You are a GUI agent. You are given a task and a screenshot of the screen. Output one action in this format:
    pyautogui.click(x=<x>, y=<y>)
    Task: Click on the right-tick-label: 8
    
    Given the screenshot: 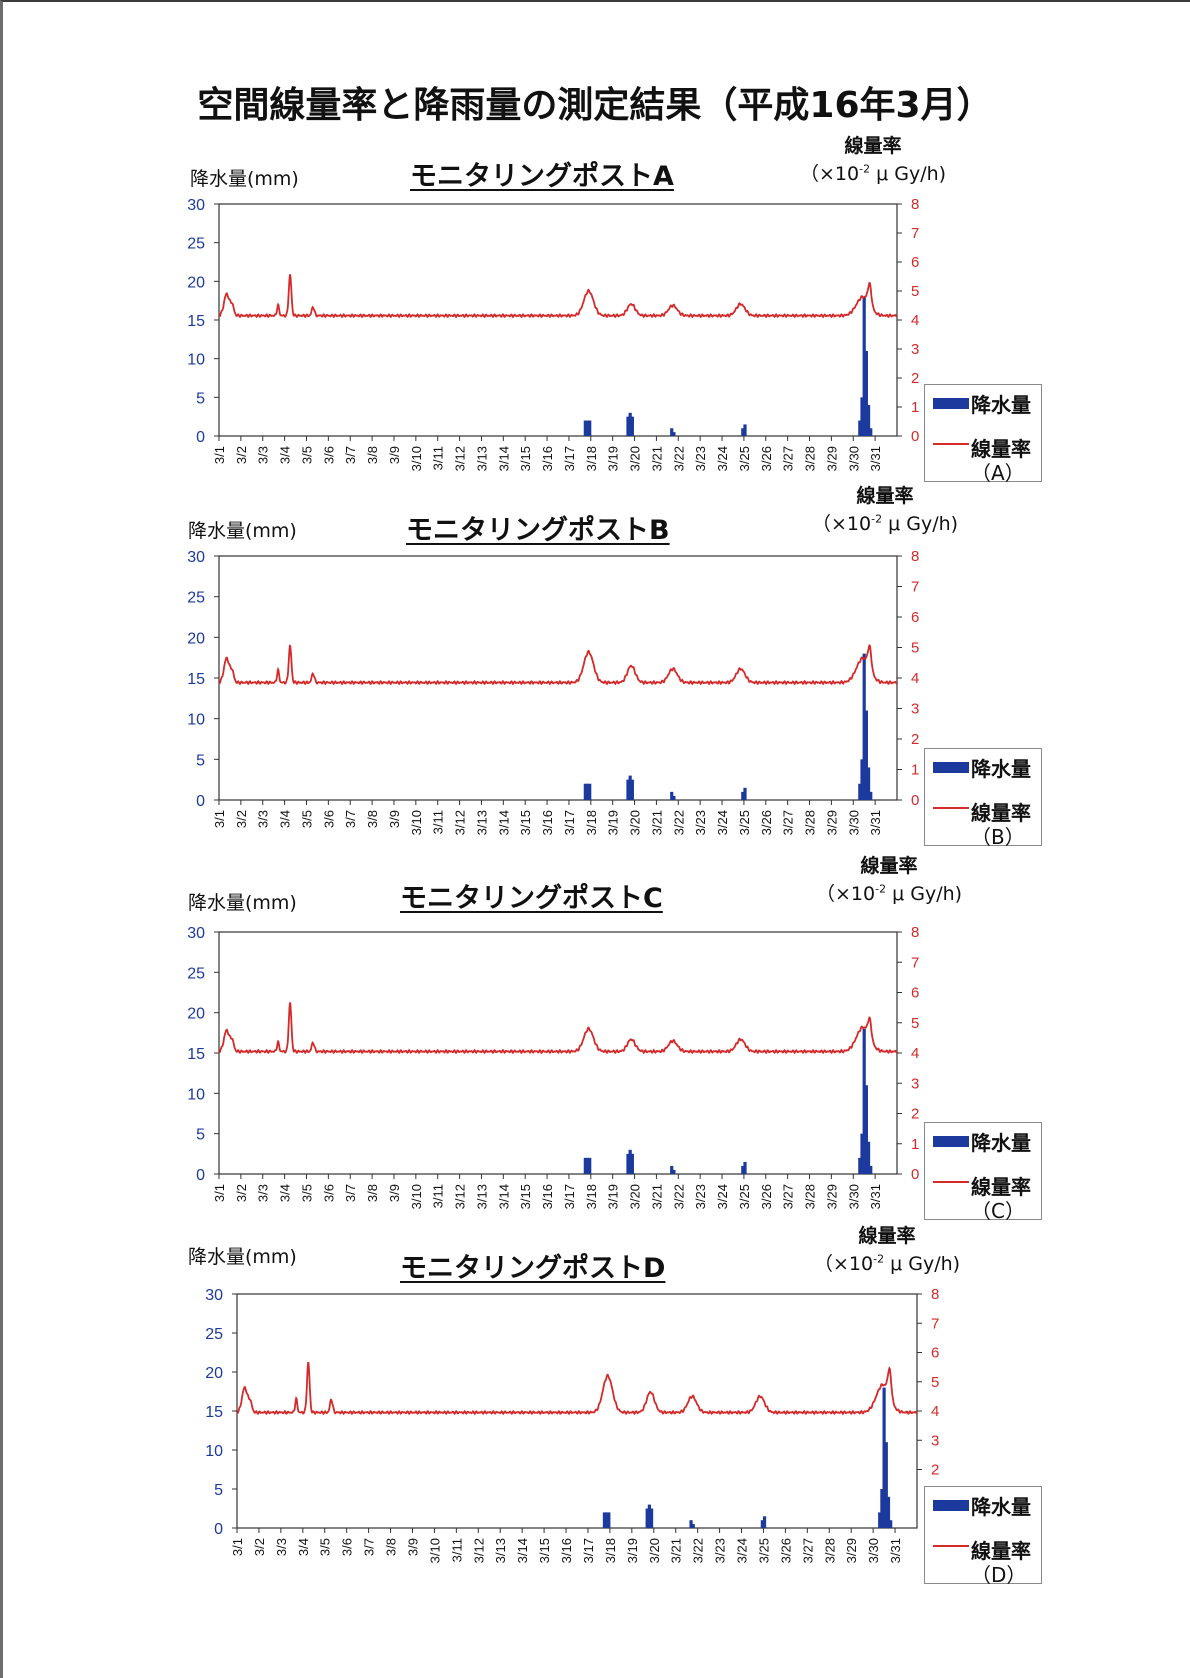 What is the action you would take?
    pyautogui.click(x=915, y=932)
    